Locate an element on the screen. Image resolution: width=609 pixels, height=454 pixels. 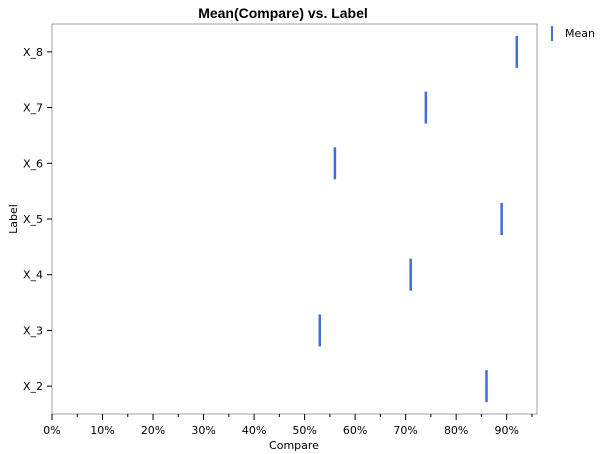
x-tick-label: 10% is located at coordinates (102, 430).